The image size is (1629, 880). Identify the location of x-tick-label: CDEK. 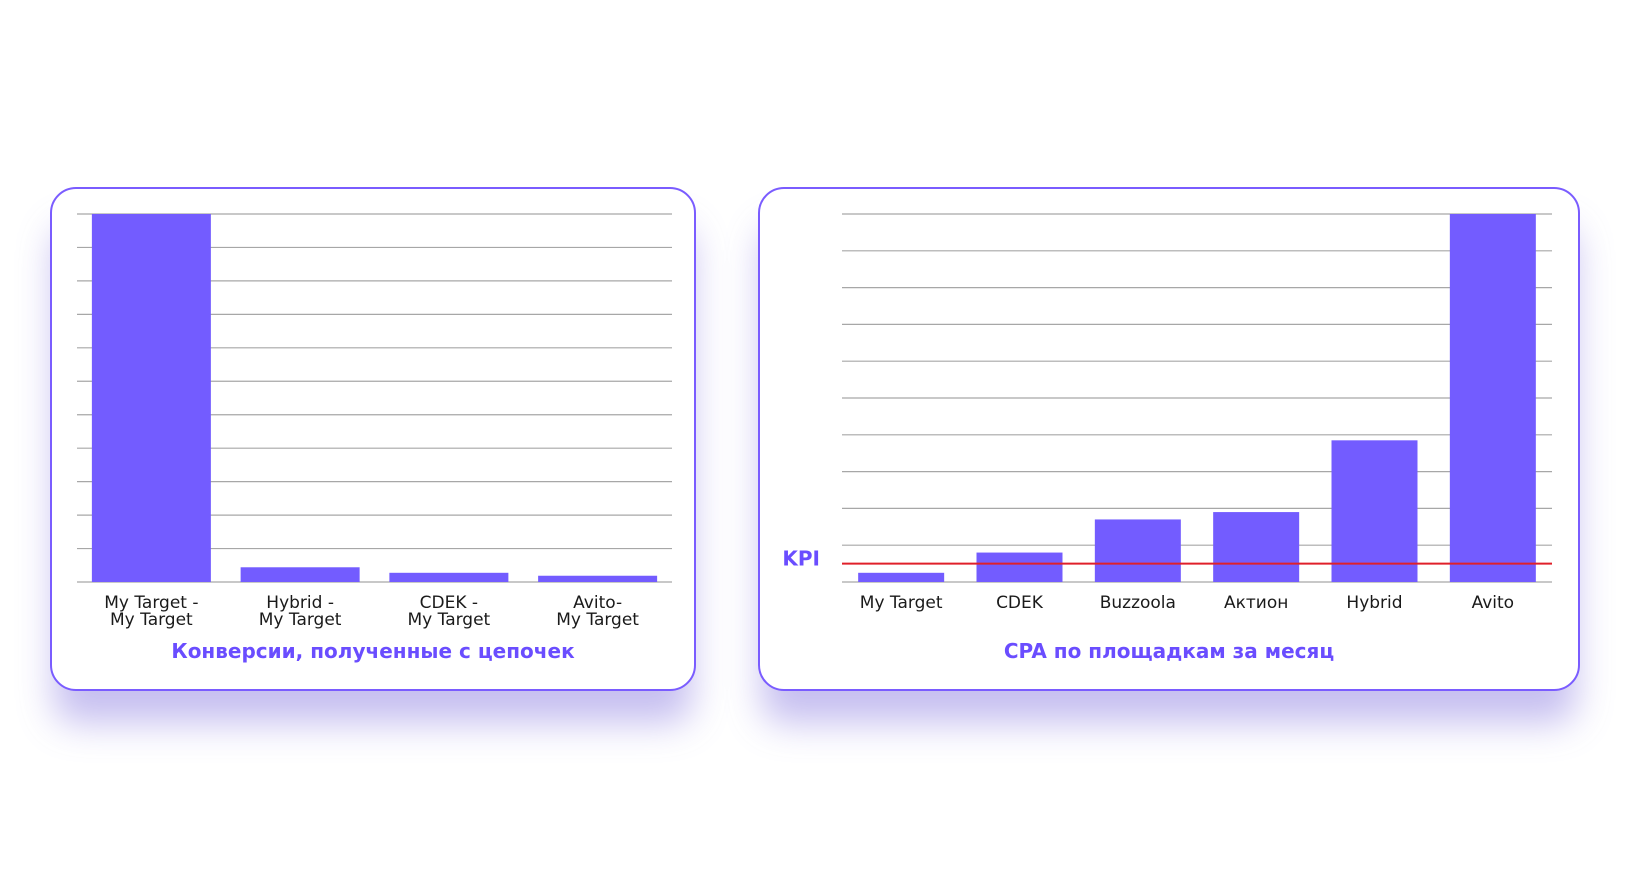
(1020, 603).